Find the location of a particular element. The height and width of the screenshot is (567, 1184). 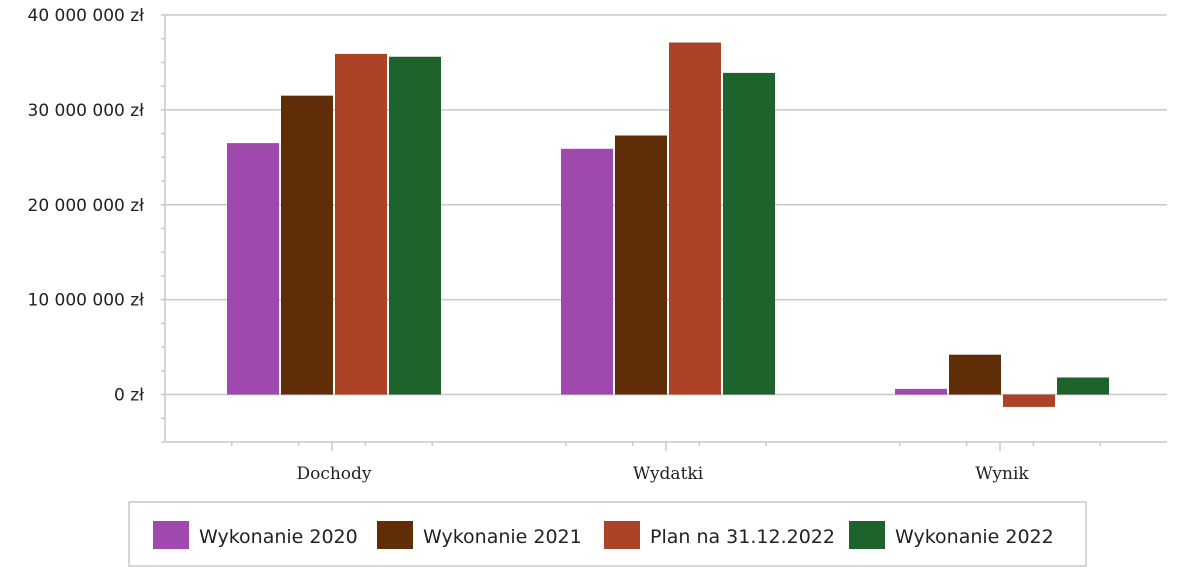

y-tick-label: 20 000 000 zł is located at coordinates (86, 206).